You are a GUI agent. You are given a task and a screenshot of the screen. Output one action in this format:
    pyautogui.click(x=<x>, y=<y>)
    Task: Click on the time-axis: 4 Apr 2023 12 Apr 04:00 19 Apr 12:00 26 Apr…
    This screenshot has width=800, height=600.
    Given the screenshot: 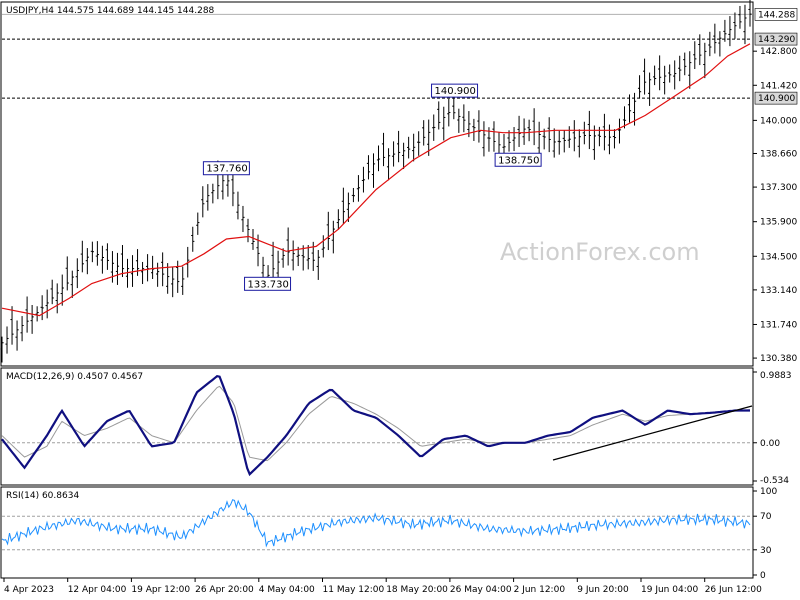 What is the action you would take?
    pyautogui.click(x=382, y=586)
    